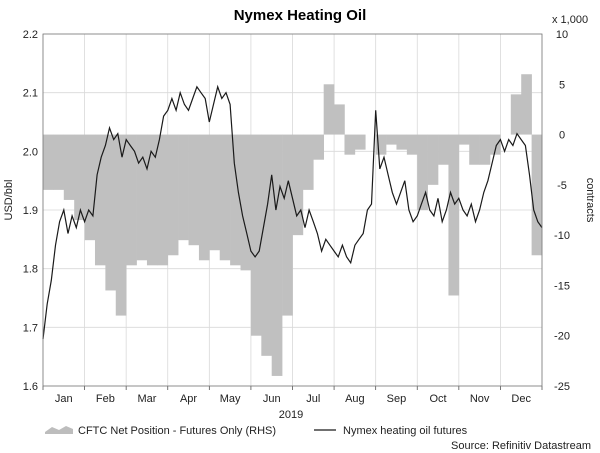  I want to click on x-tick-label: Apr, so click(188, 399).